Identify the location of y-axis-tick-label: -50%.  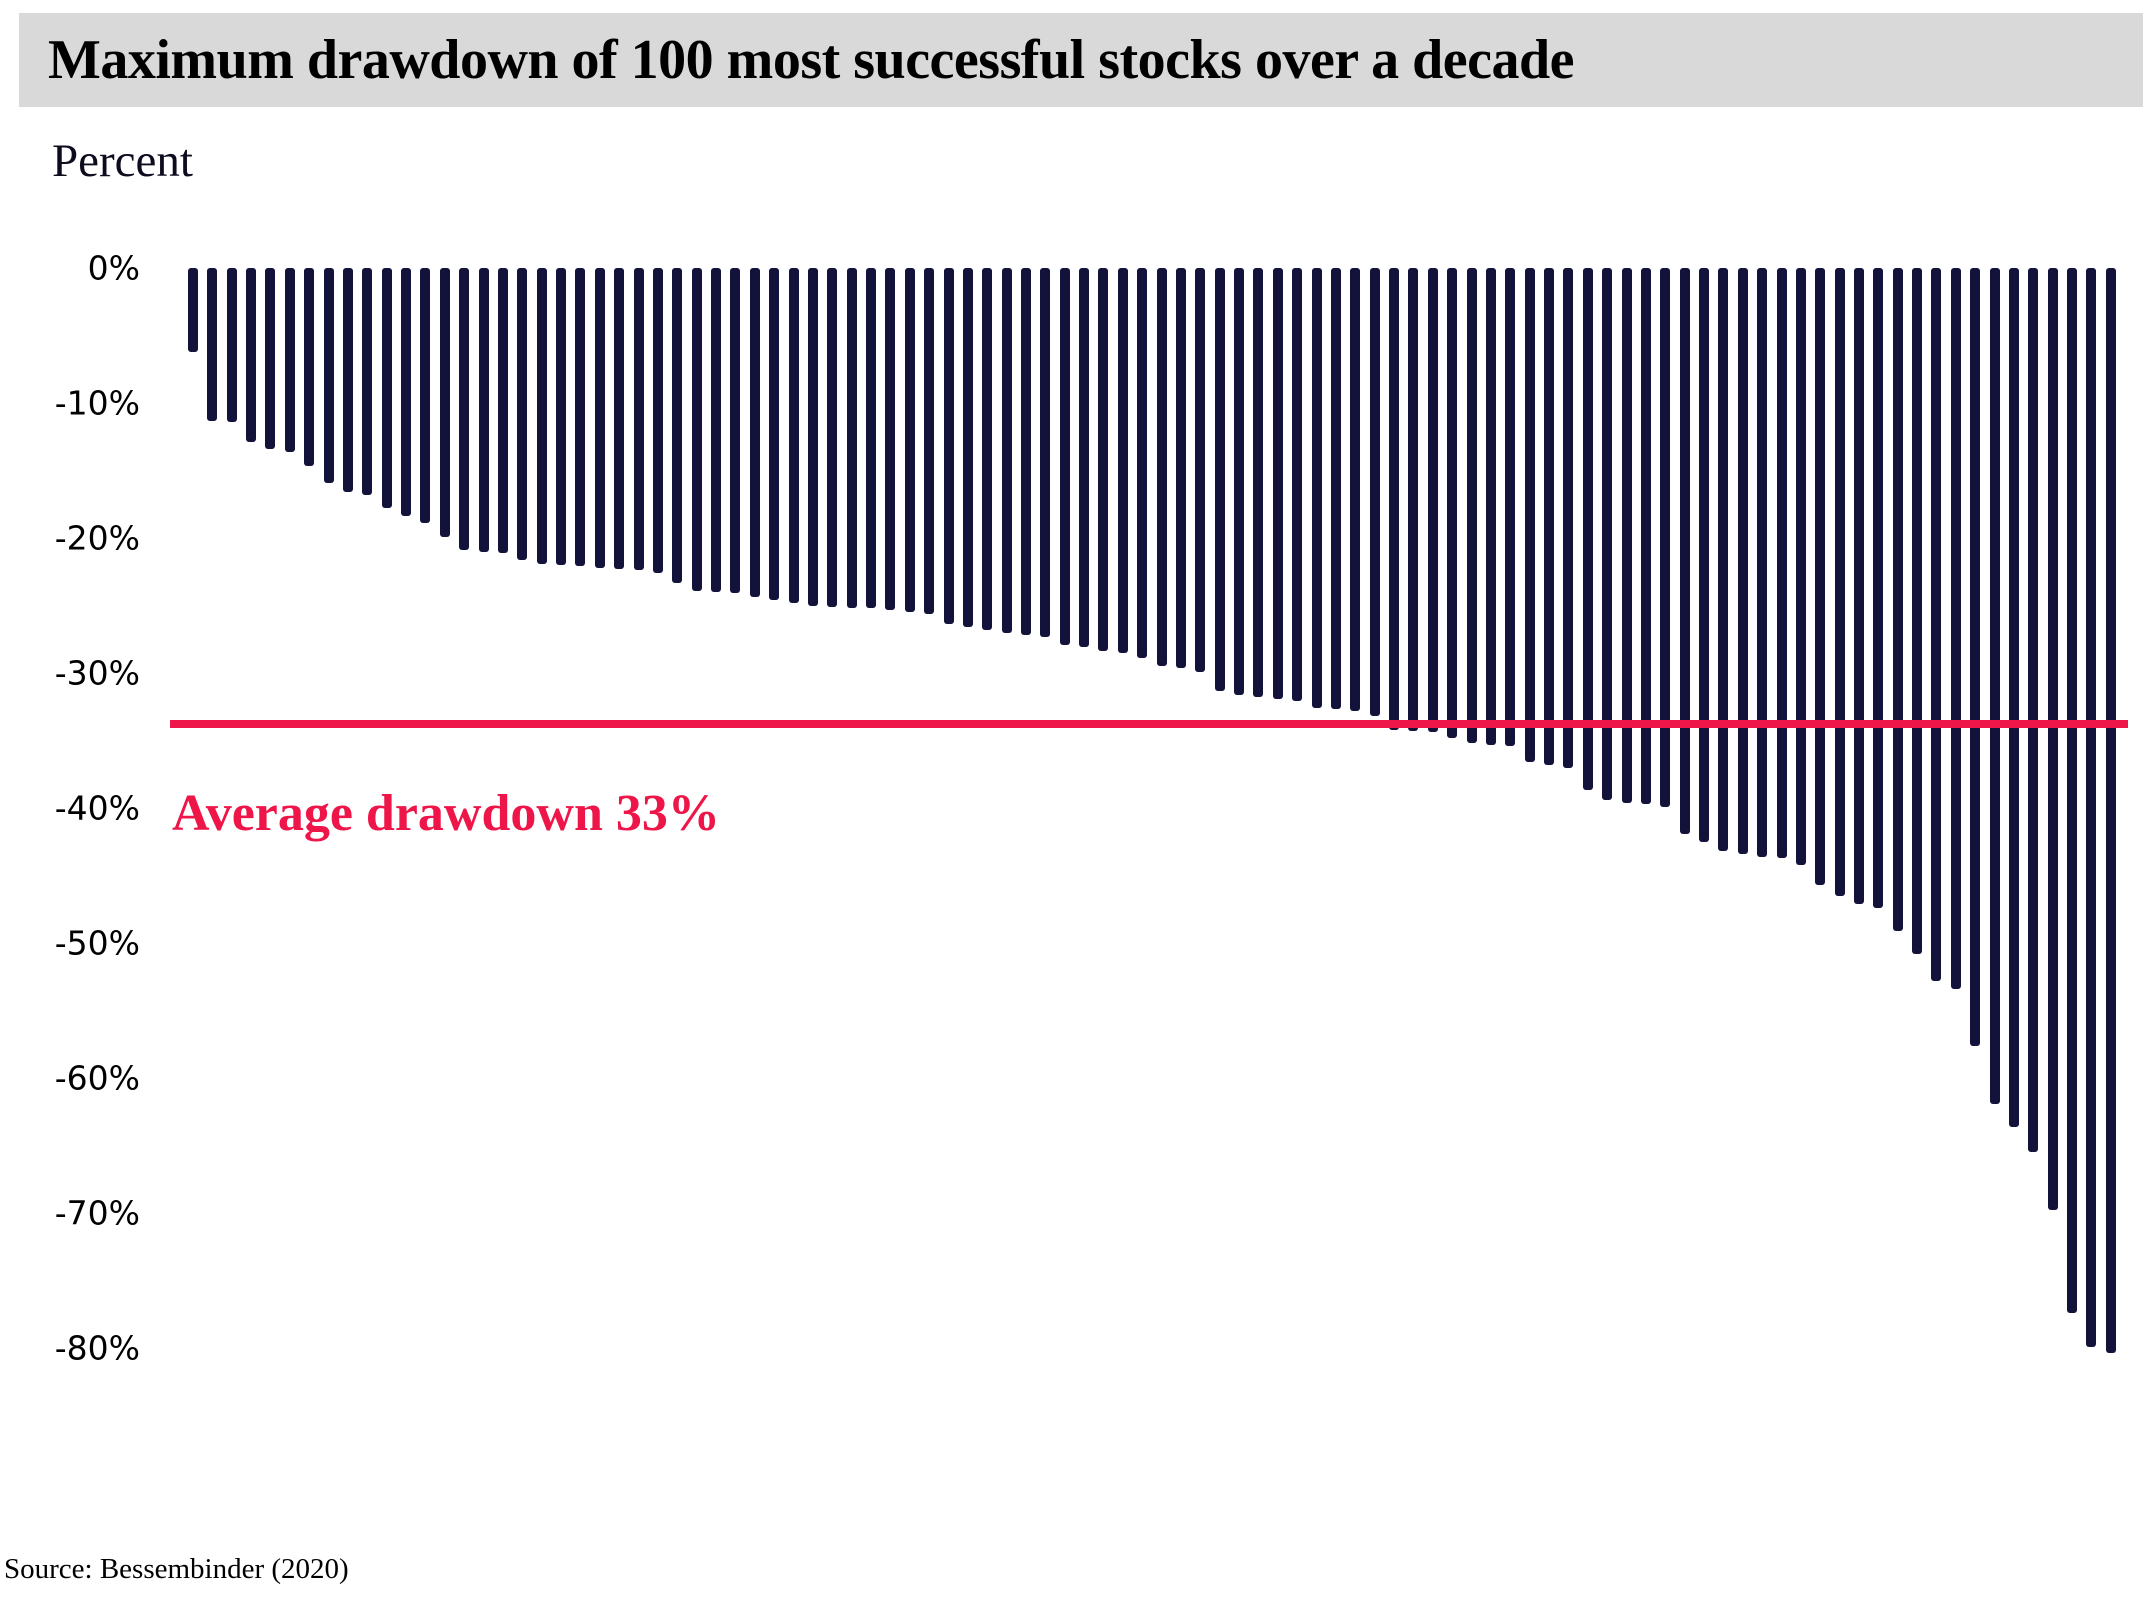
(97, 943).